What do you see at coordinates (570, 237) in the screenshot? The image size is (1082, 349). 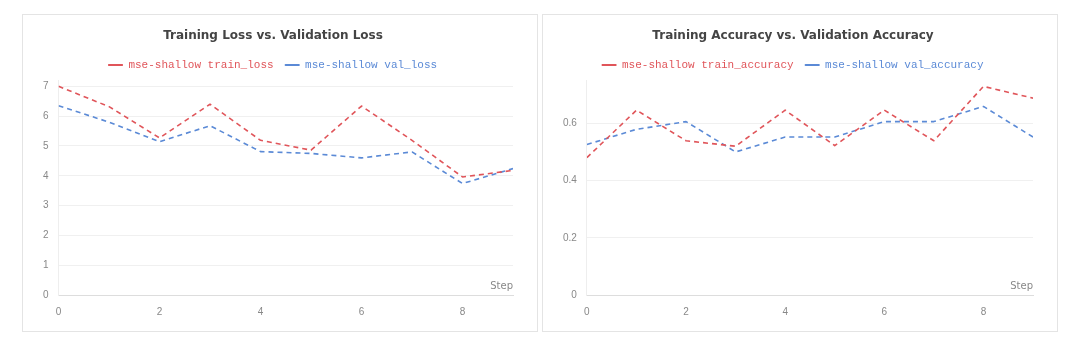 I see `y-tick-label: 0.2` at bounding box center [570, 237].